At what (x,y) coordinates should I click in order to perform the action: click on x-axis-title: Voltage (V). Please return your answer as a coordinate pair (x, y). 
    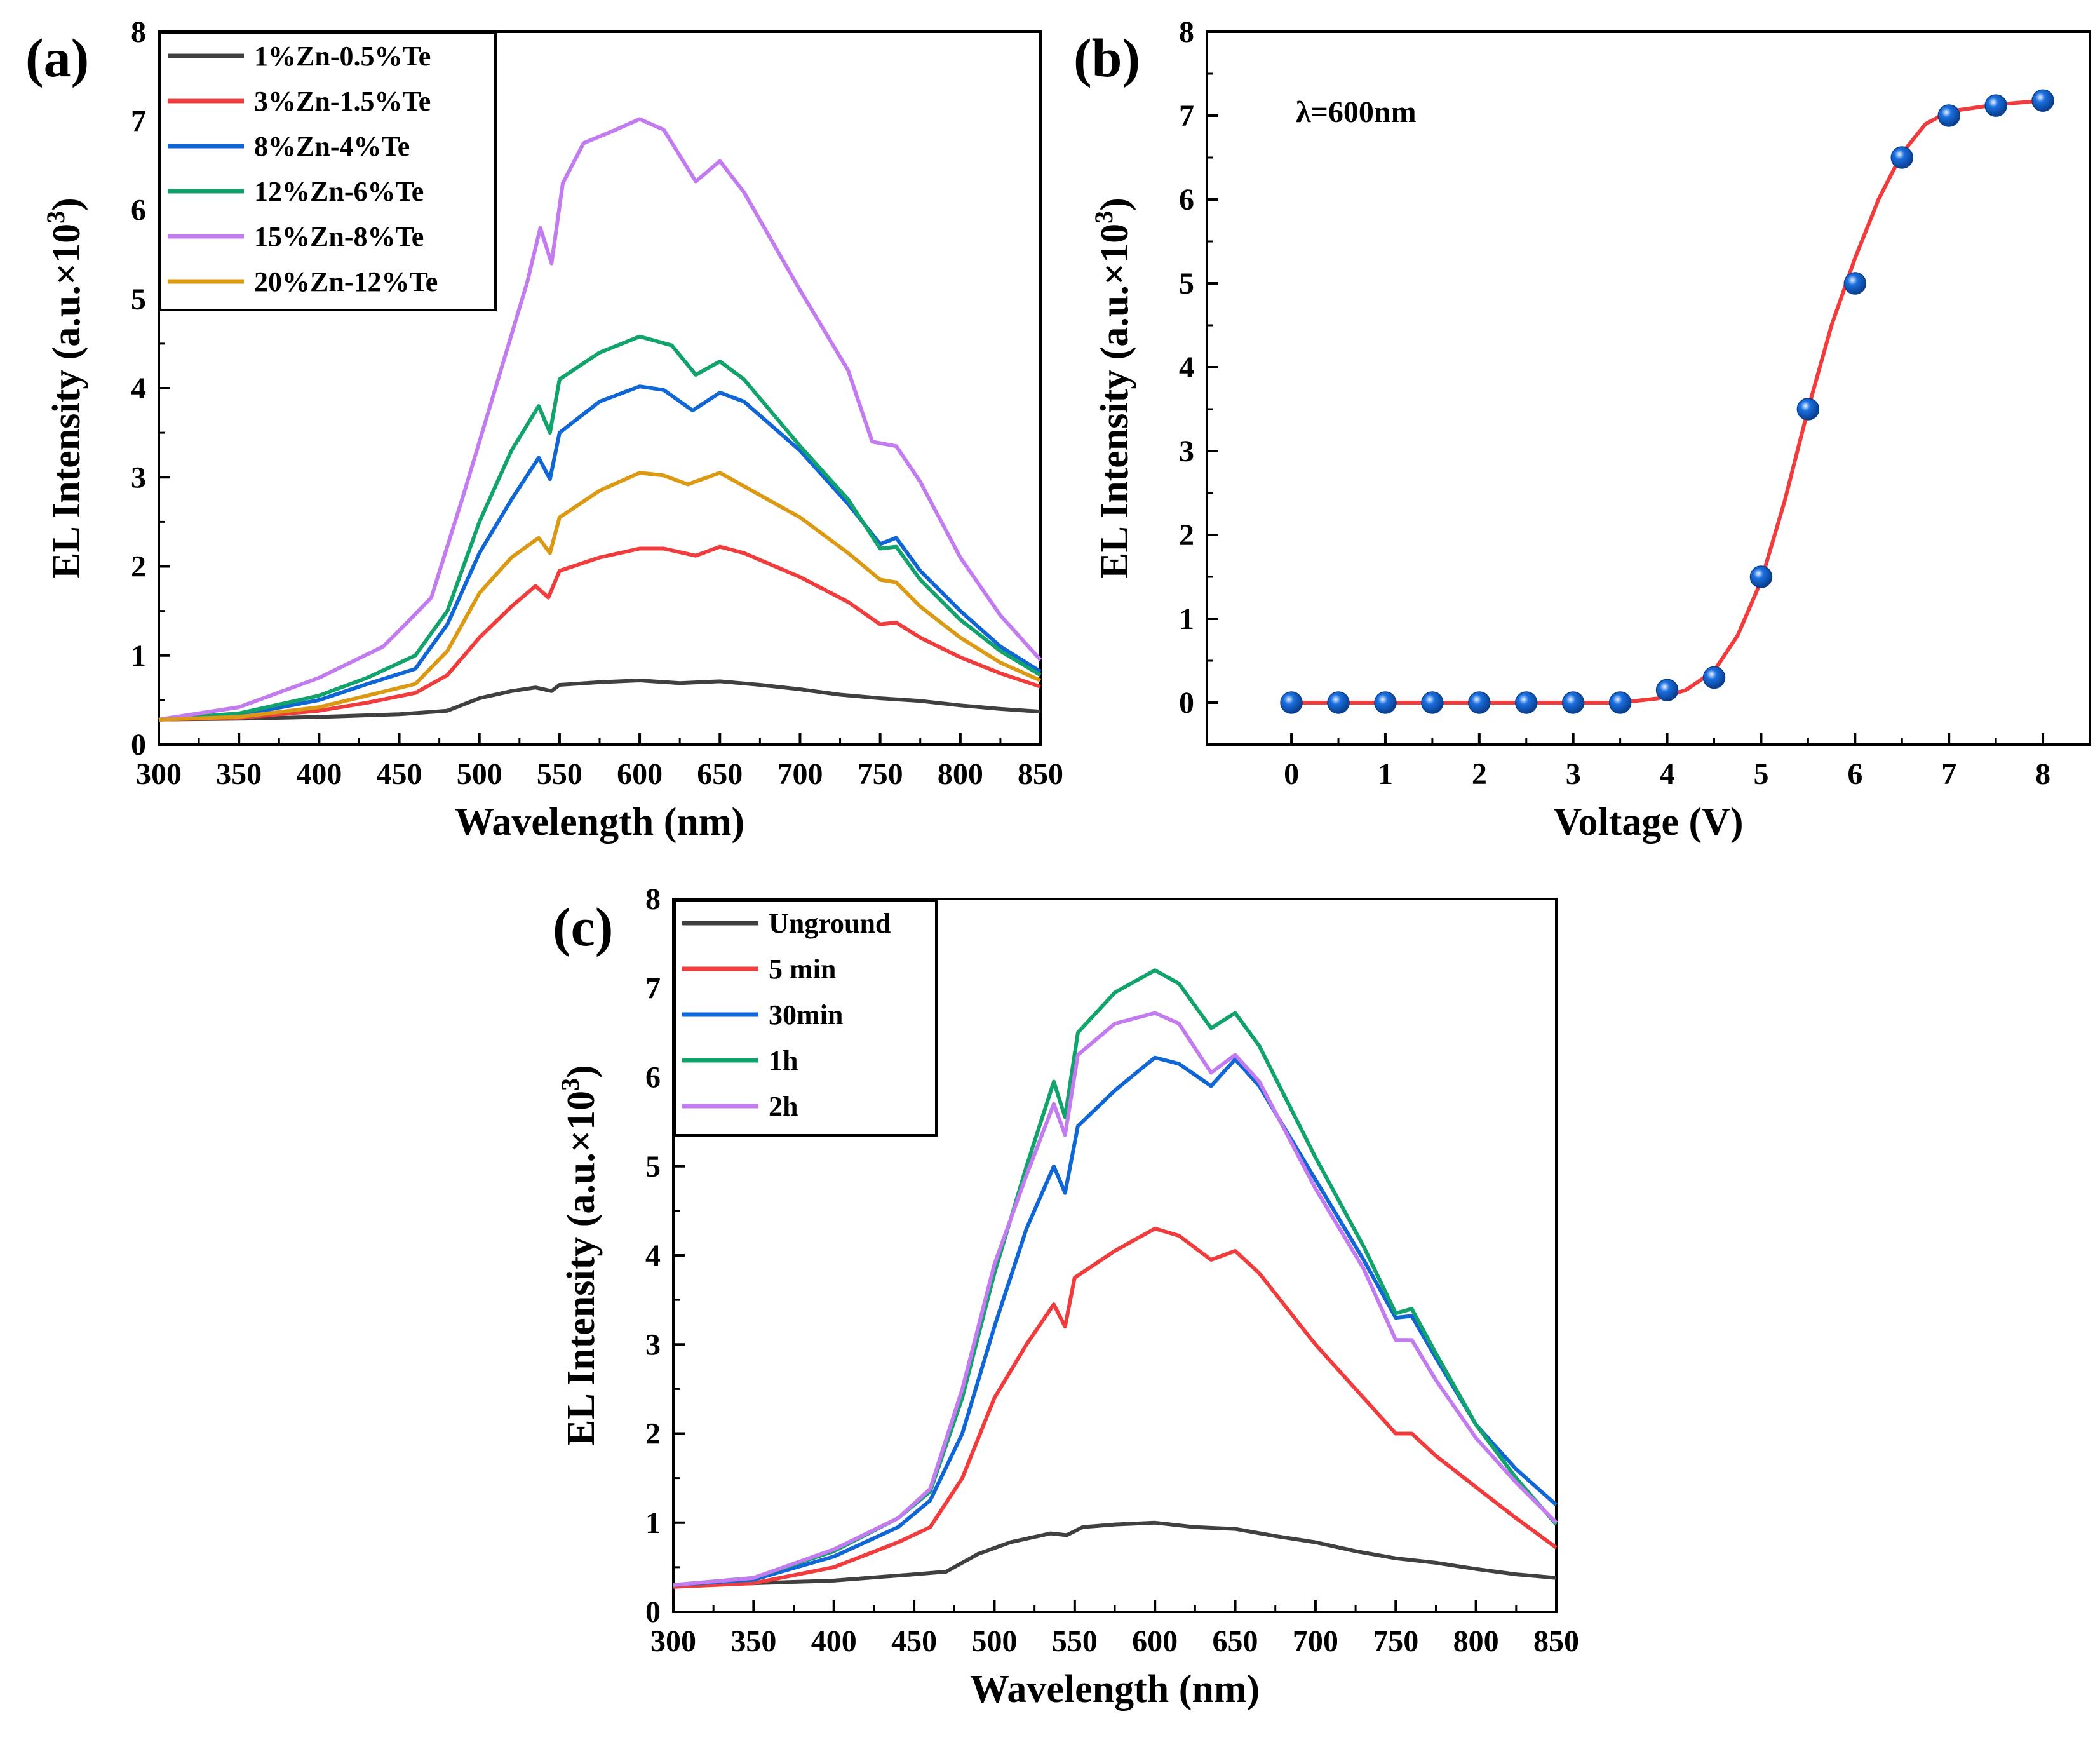
    Looking at the image, I should click on (1648, 822).